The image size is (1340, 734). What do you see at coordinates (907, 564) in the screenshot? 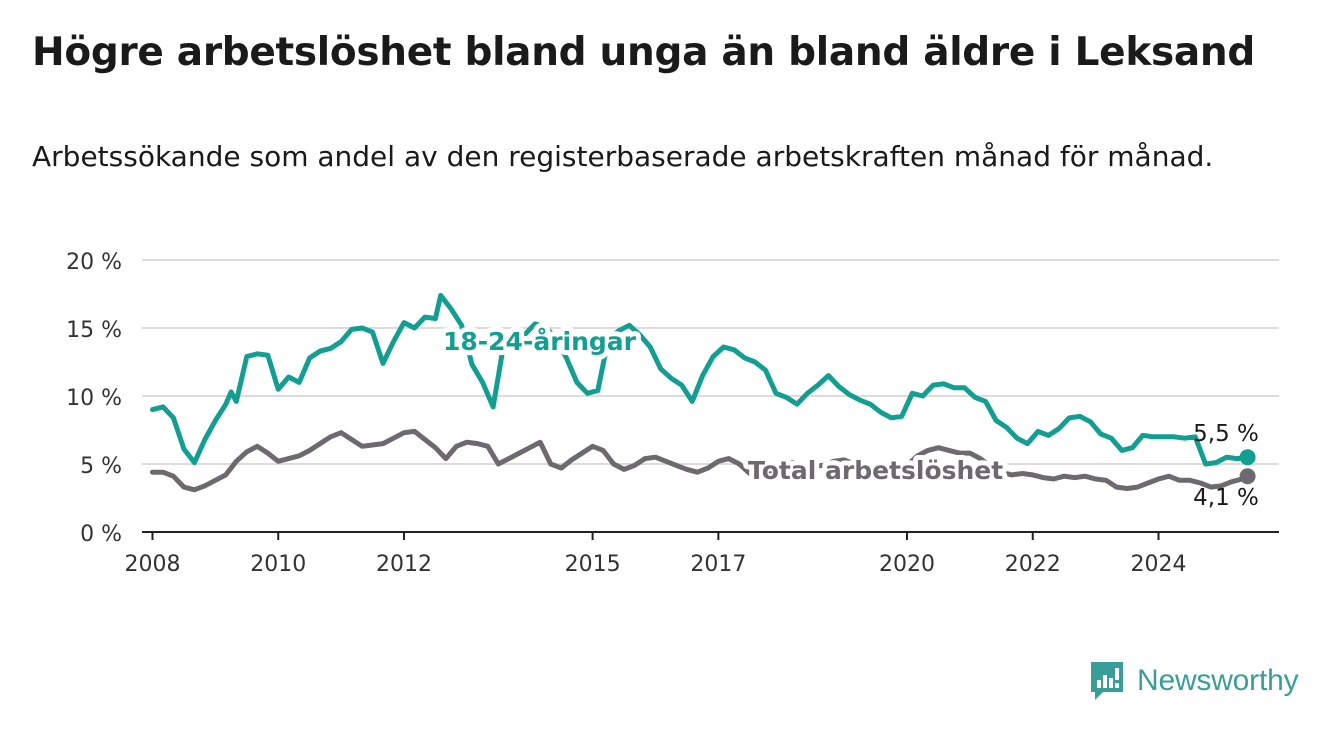
I see `x-tick-label: 2020` at bounding box center [907, 564].